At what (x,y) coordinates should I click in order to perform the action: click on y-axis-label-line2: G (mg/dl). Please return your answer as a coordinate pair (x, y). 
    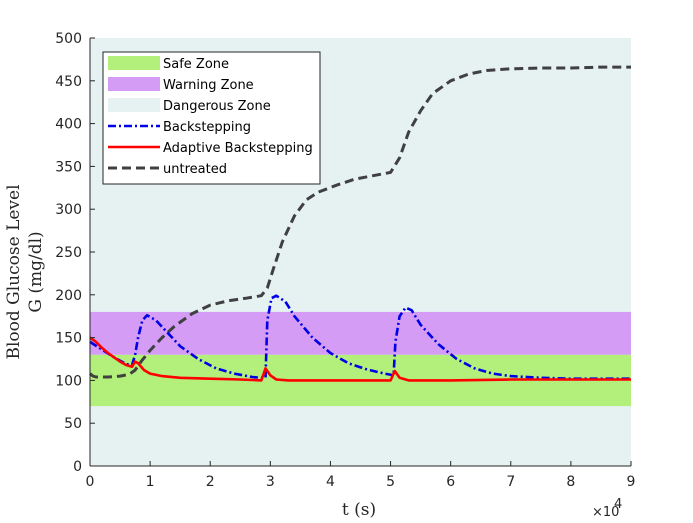
    Looking at the image, I should click on (36, 271).